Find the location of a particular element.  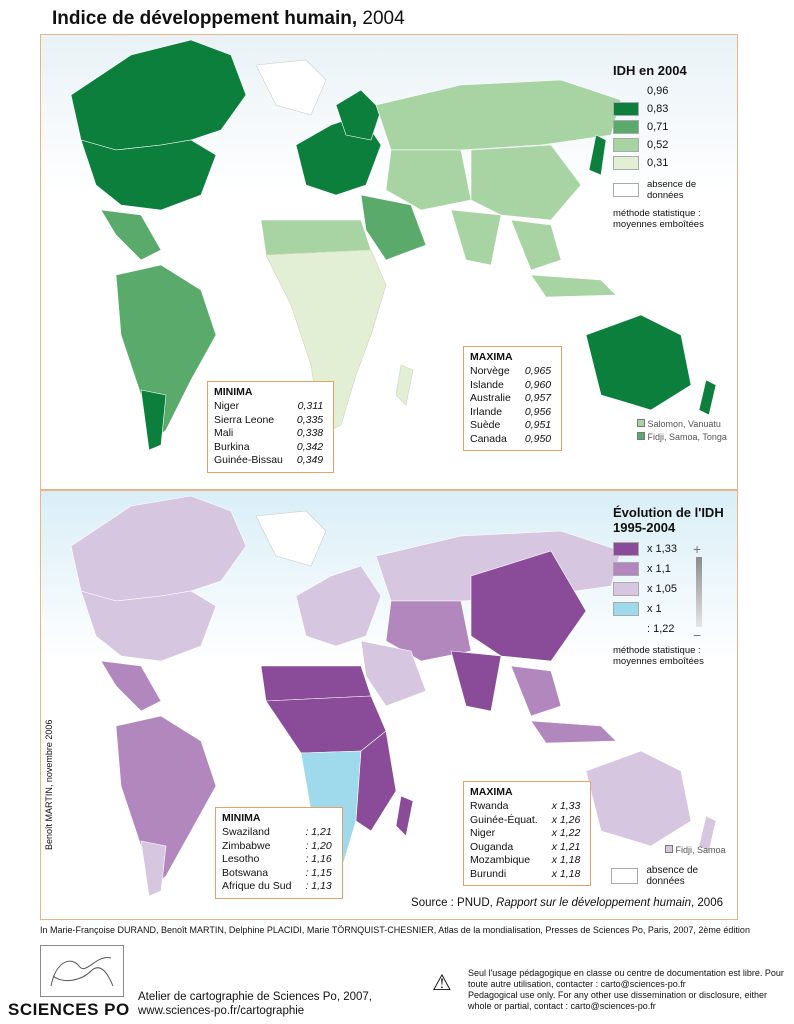

evolution-legend-label: : 1,22 is located at coordinates (661, 629).